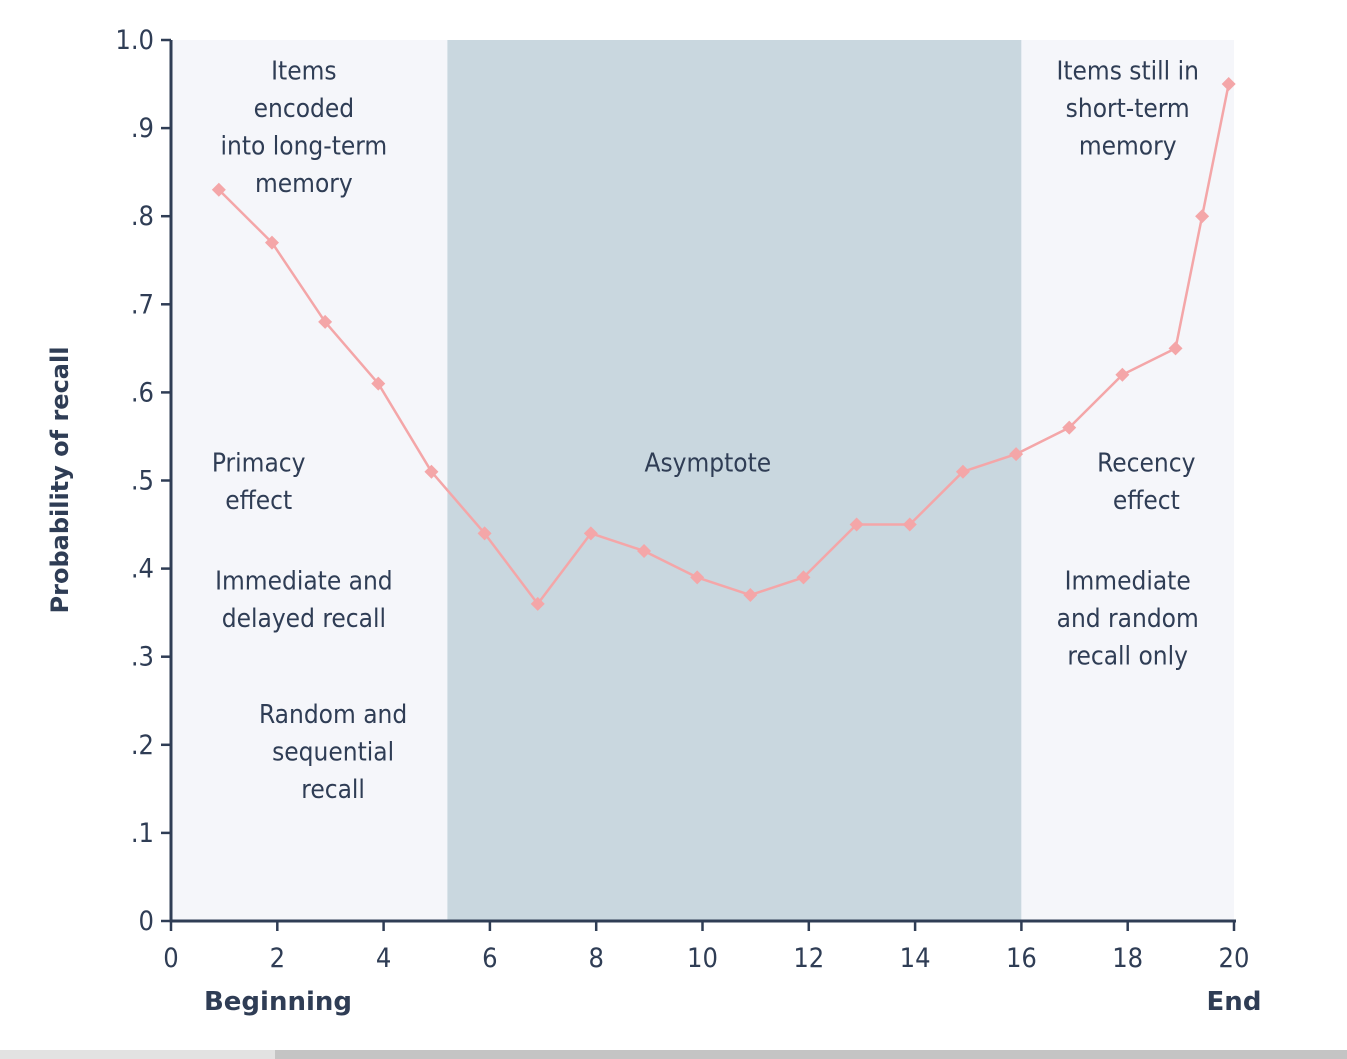 Image resolution: width=1347 pixels, height=1059 pixels. Describe the element at coordinates (304, 601) in the screenshot. I see `annotation: Immediate and delayed recall` at that location.